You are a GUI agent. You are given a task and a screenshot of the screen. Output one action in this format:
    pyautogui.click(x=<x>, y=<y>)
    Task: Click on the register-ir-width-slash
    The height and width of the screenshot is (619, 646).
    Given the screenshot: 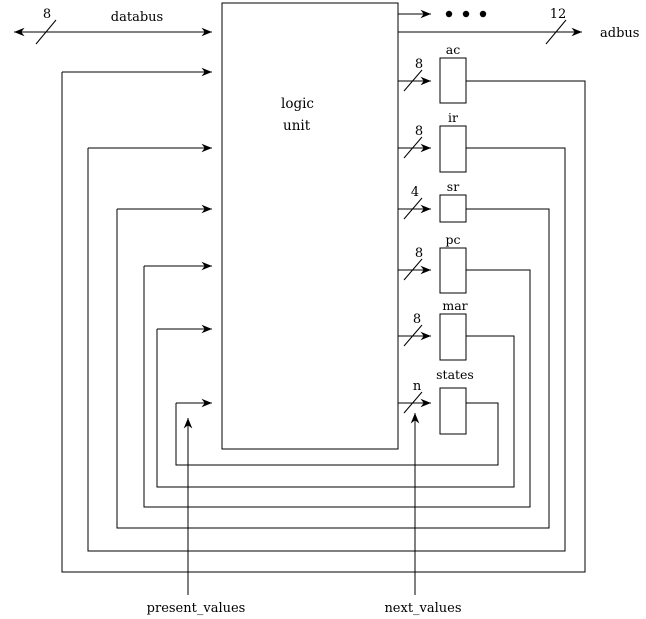 What is the action you would take?
    pyautogui.click(x=413, y=147)
    